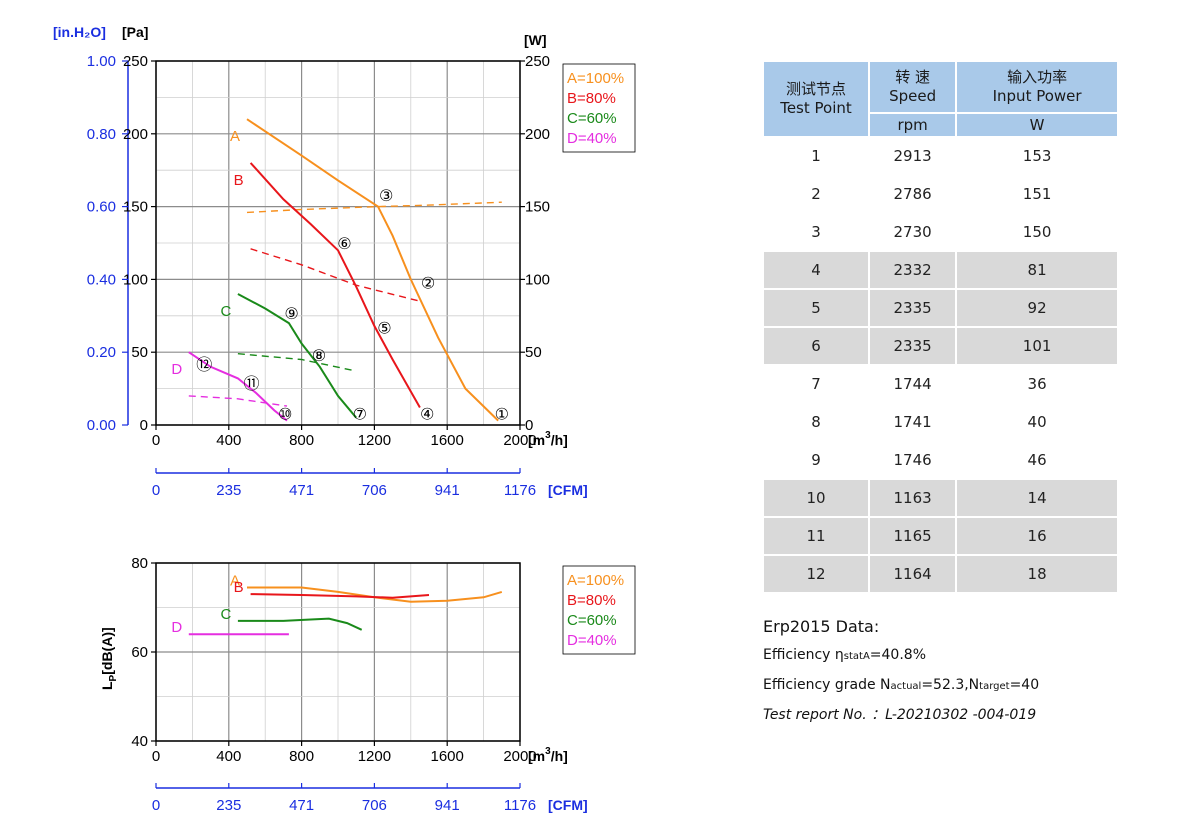 The width and height of the screenshot is (1193, 828). I want to click on power-curve-C, so click(297, 362).